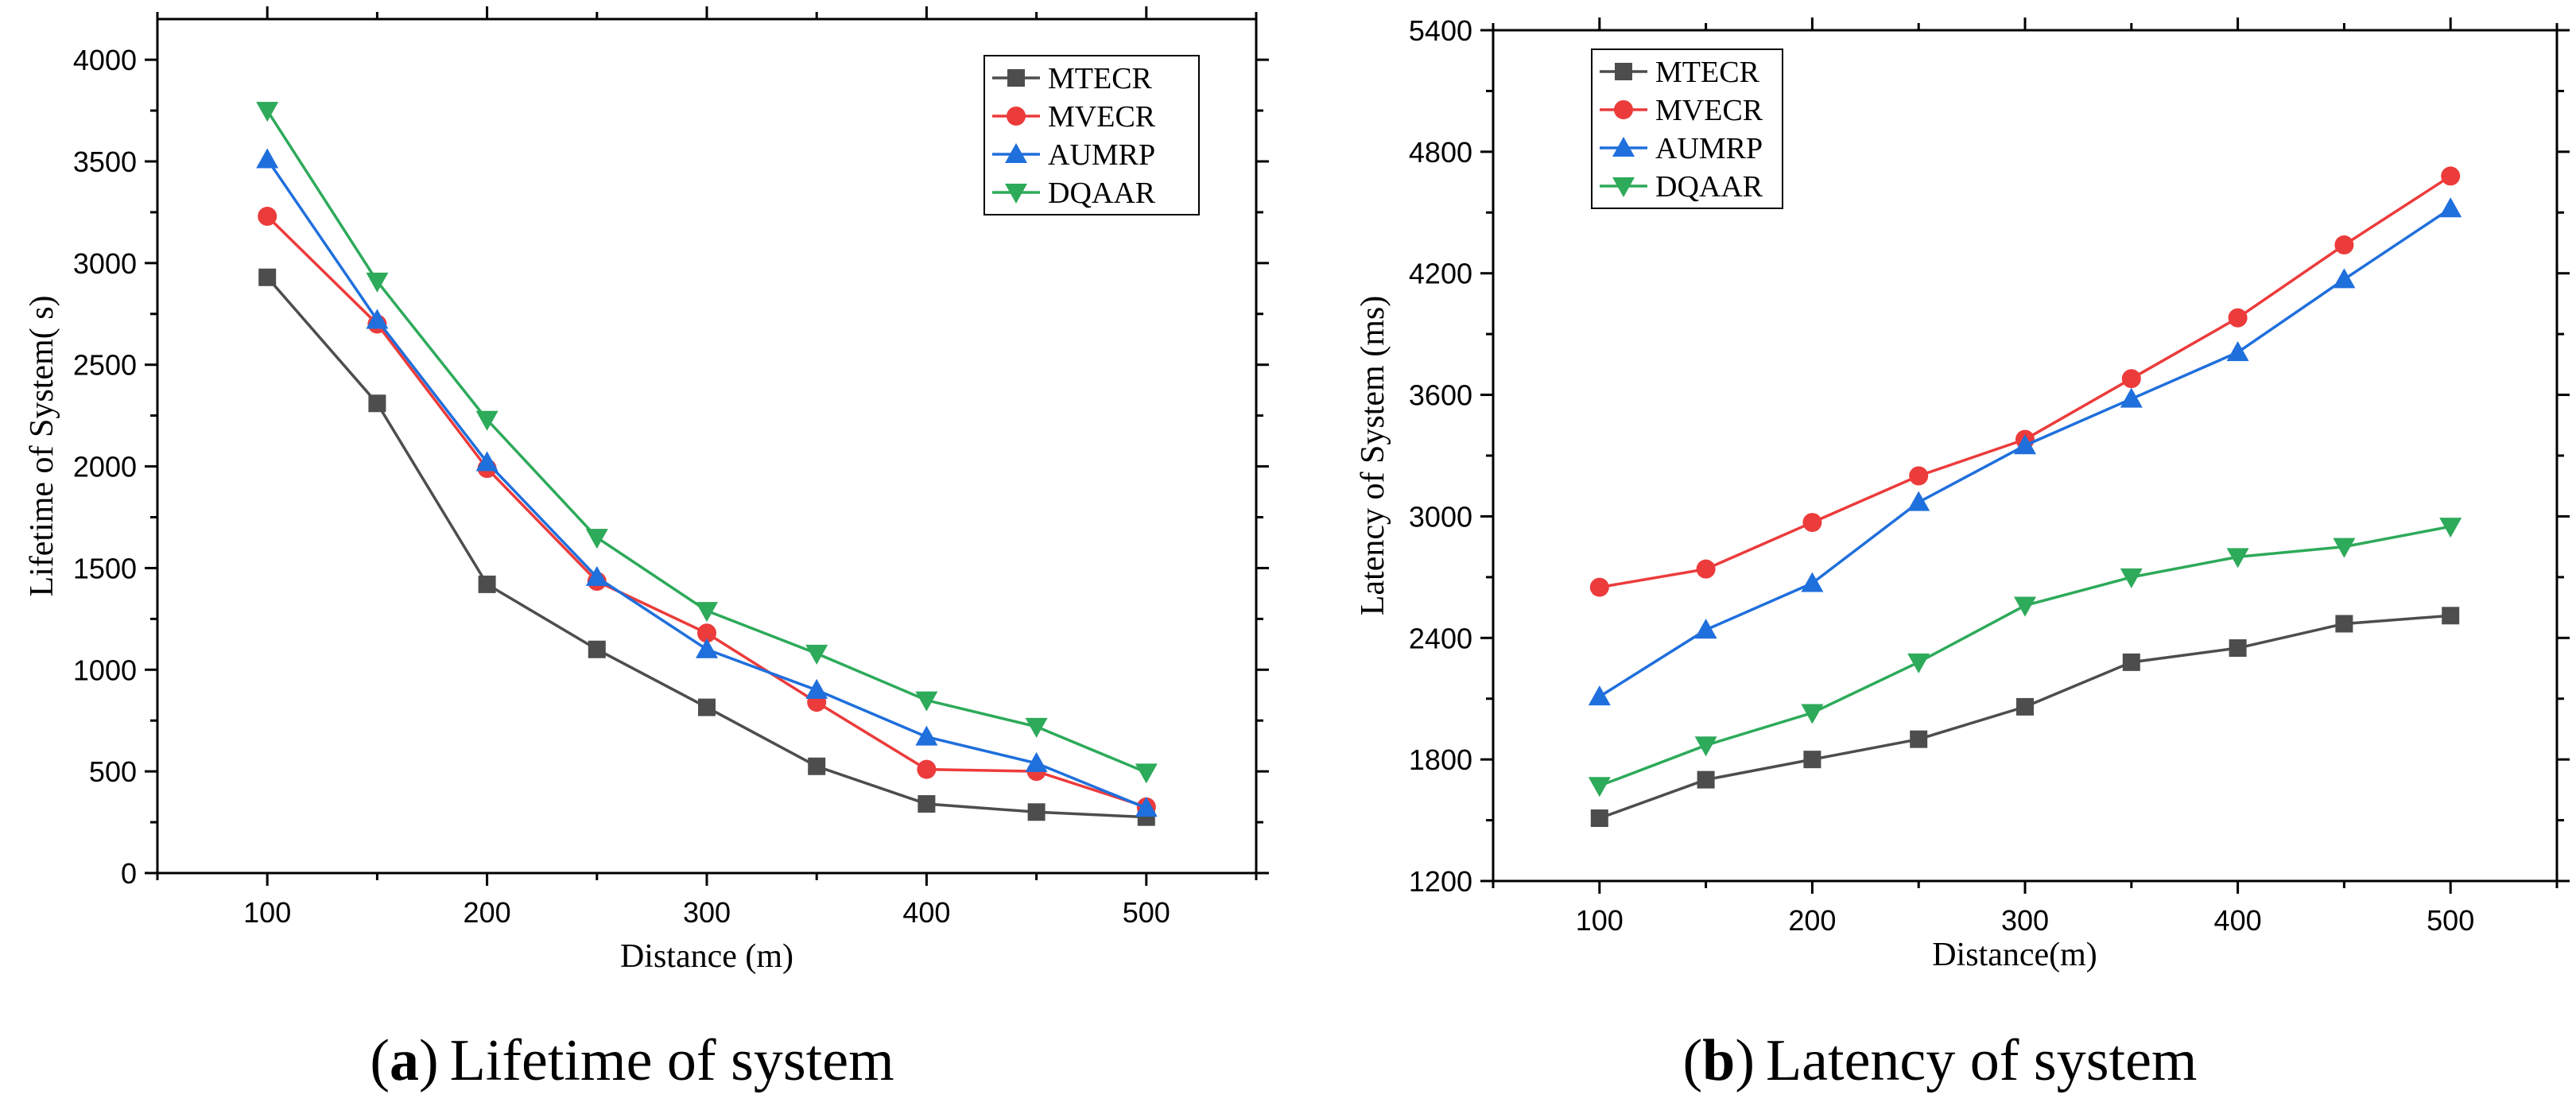 Image resolution: width=2576 pixels, height=1110 pixels. Describe the element at coordinates (1600, 920) in the screenshot. I see `x-tick-label: 100` at that location.